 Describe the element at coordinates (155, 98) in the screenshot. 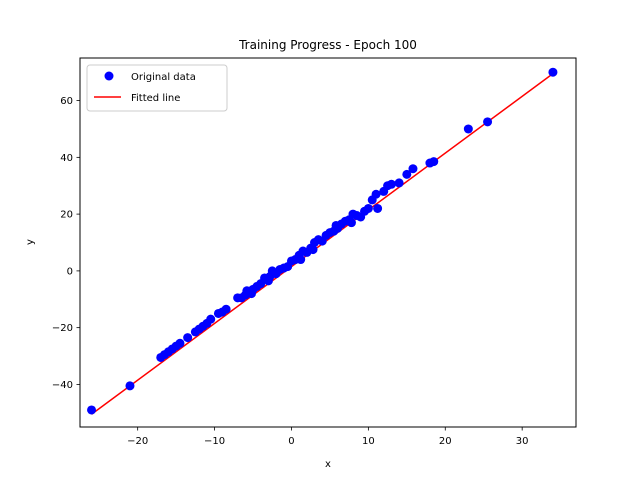

I see `legend-label-fitted-line: Fitted line` at that location.